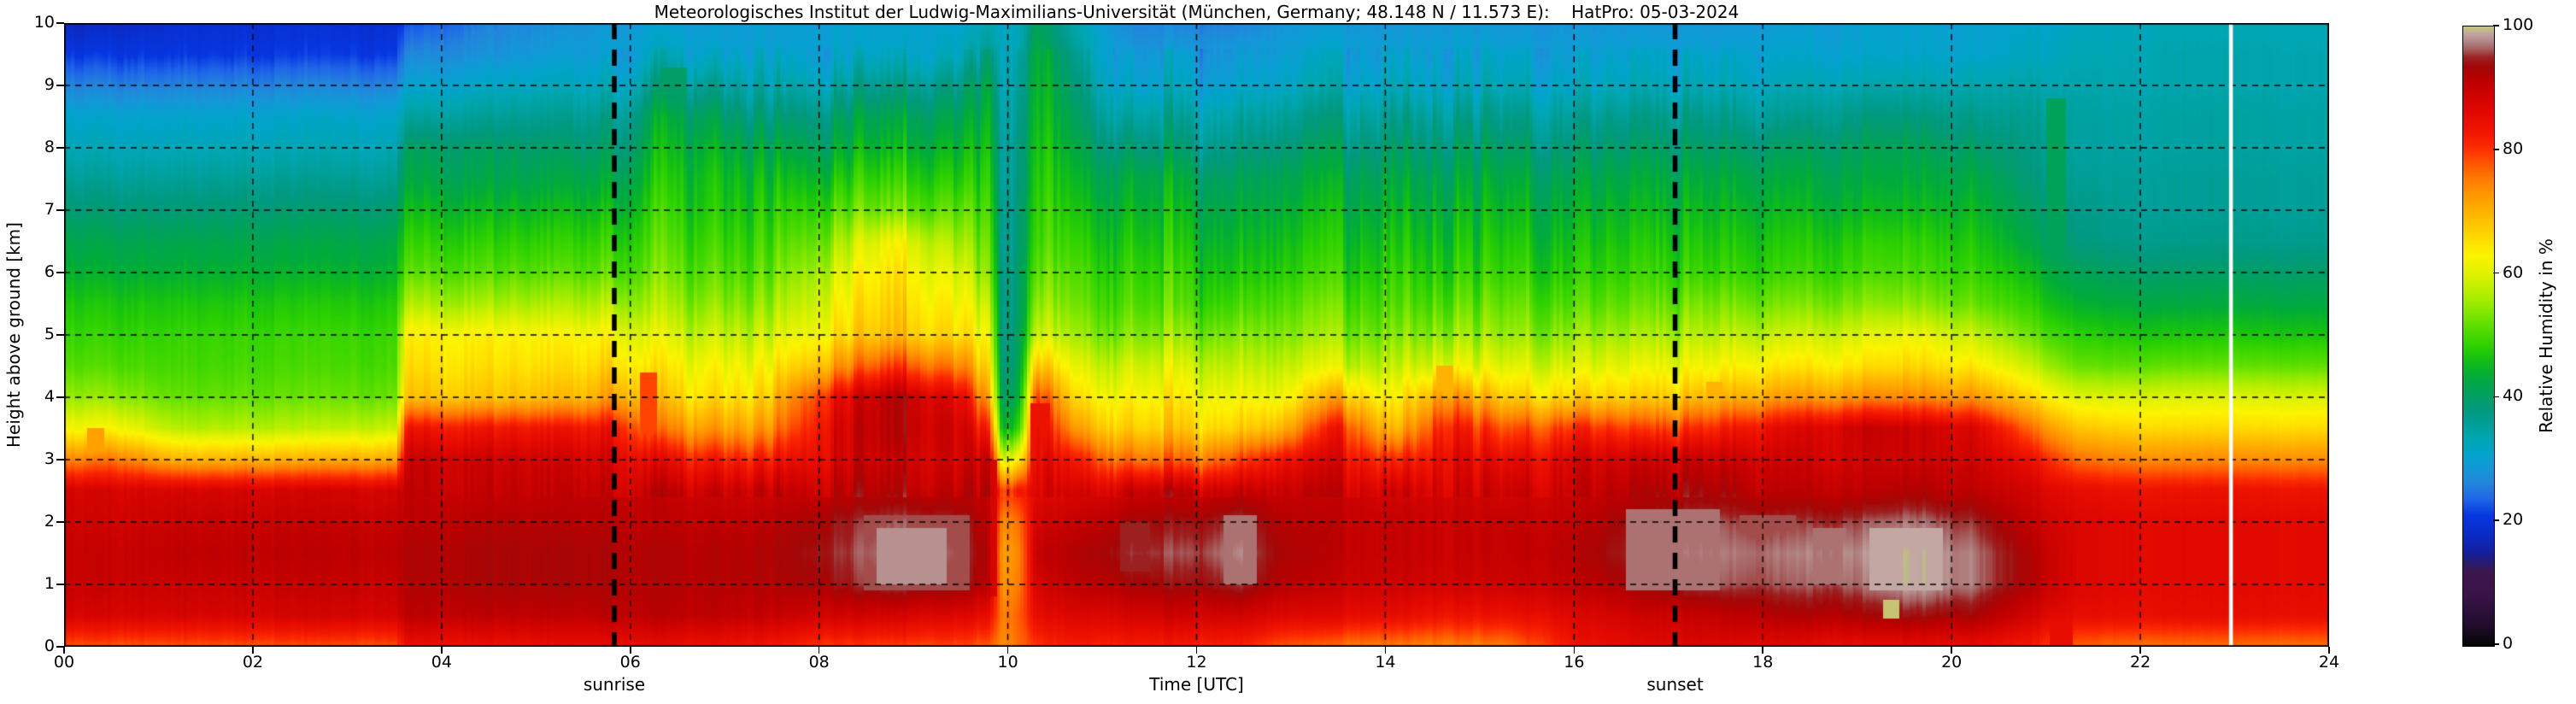 This screenshot has width=2576, height=704. What do you see at coordinates (1763, 662) in the screenshot?
I see `x-tick-label: 18` at bounding box center [1763, 662].